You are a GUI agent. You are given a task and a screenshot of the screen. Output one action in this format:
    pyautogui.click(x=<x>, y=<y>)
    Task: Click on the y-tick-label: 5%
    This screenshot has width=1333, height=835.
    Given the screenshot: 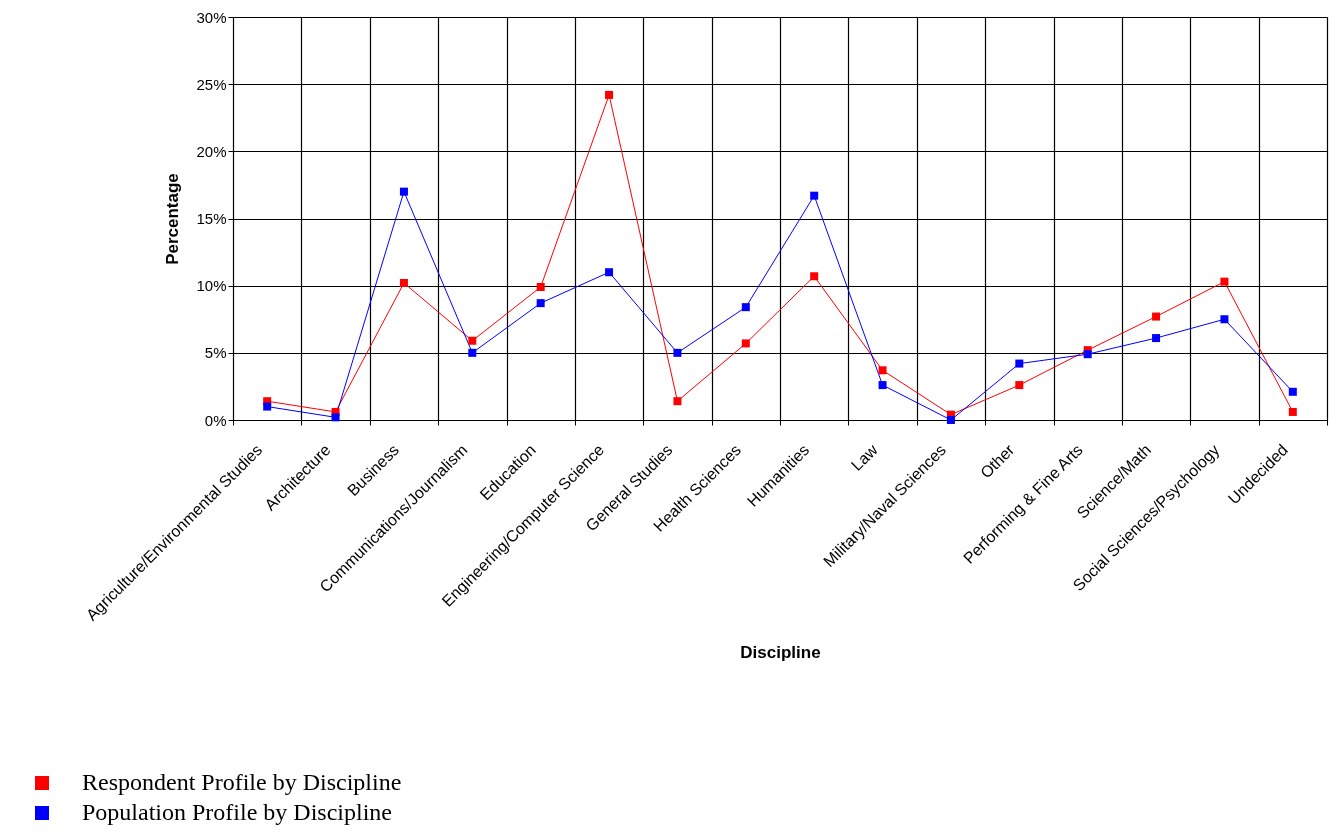 What is the action you would take?
    pyautogui.click(x=215, y=353)
    